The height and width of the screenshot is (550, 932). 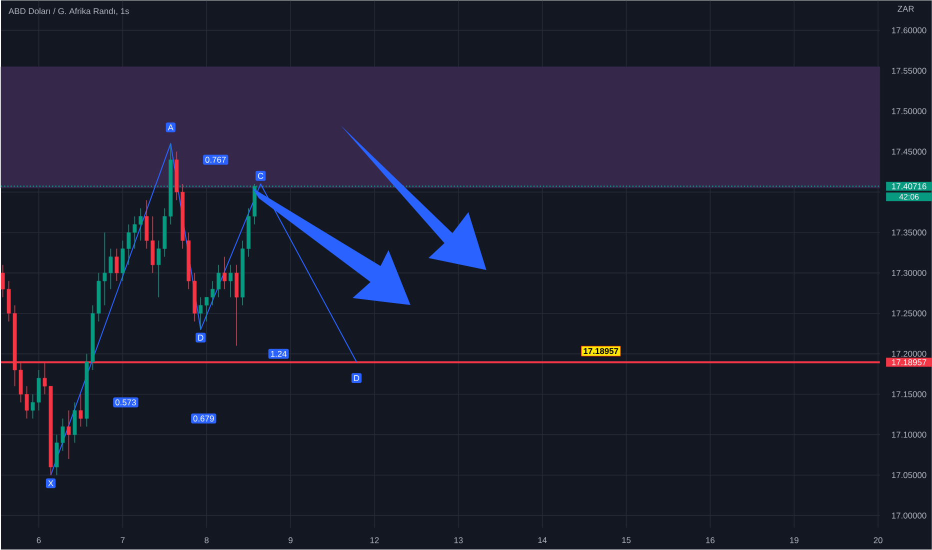 I want to click on annotation: C, so click(x=261, y=176).